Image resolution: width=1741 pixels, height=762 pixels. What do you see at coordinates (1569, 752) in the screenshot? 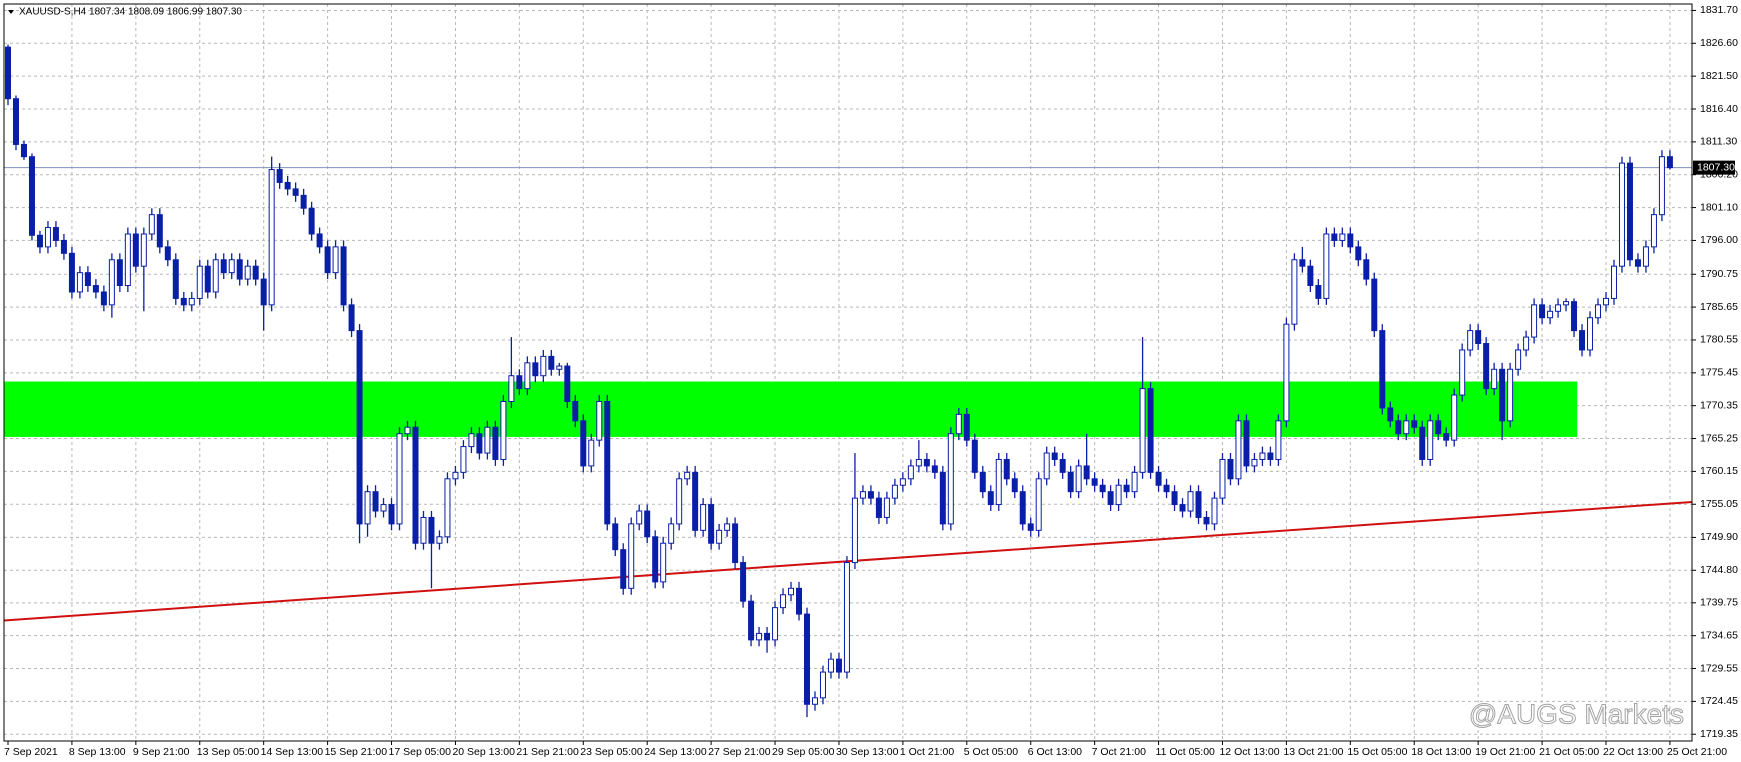
I see `x-tick-label: 21 Oct 05:00` at bounding box center [1569, 752].